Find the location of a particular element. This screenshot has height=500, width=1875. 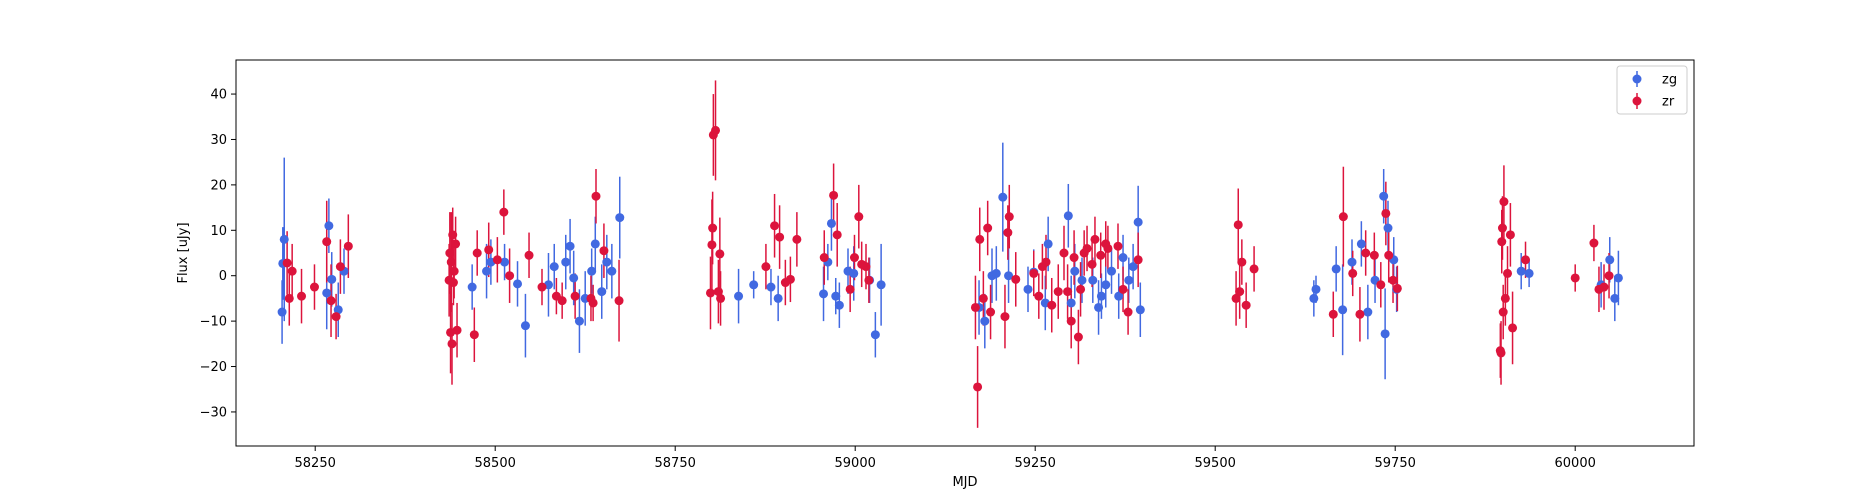

y-axis-label: Flux [uJy] is located at coordinates (183, 252).